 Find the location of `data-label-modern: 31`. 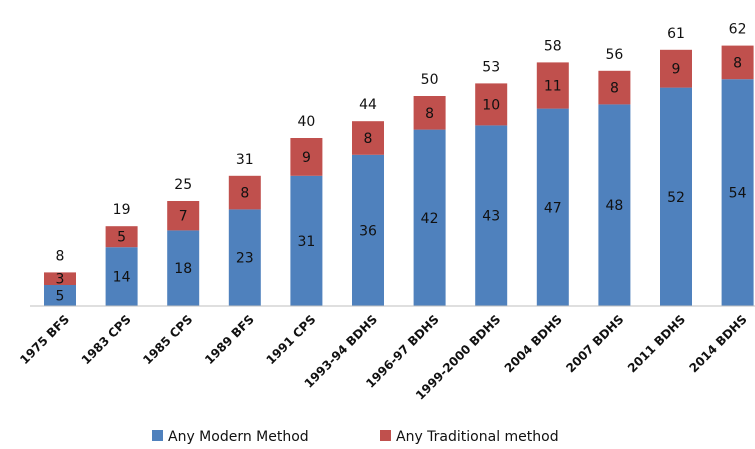

data-label-modern: 31 is located at coordinates (306, 242).